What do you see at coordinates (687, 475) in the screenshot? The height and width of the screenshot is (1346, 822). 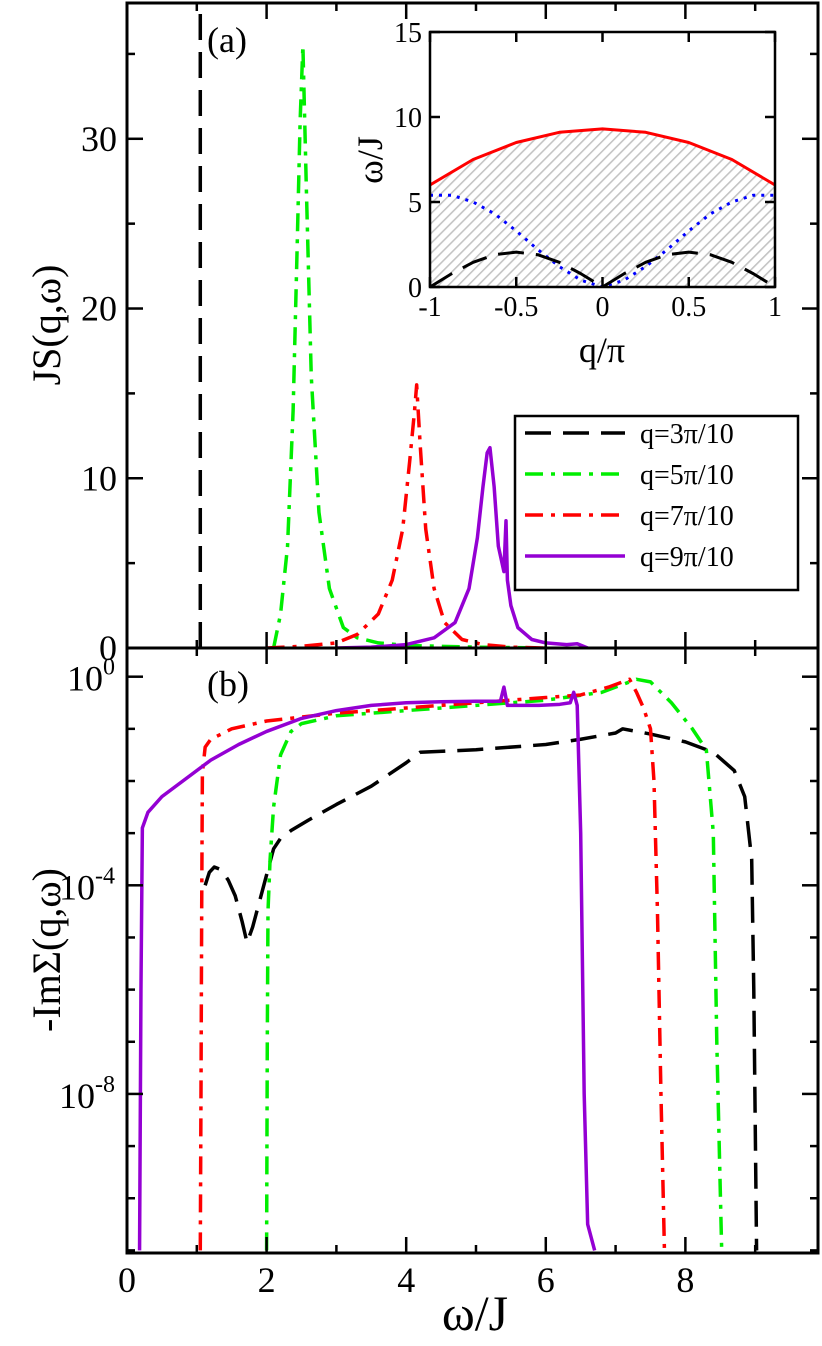 I see `legend-label-q-5-10: q=5π/10` at bounding box center [687, 475].